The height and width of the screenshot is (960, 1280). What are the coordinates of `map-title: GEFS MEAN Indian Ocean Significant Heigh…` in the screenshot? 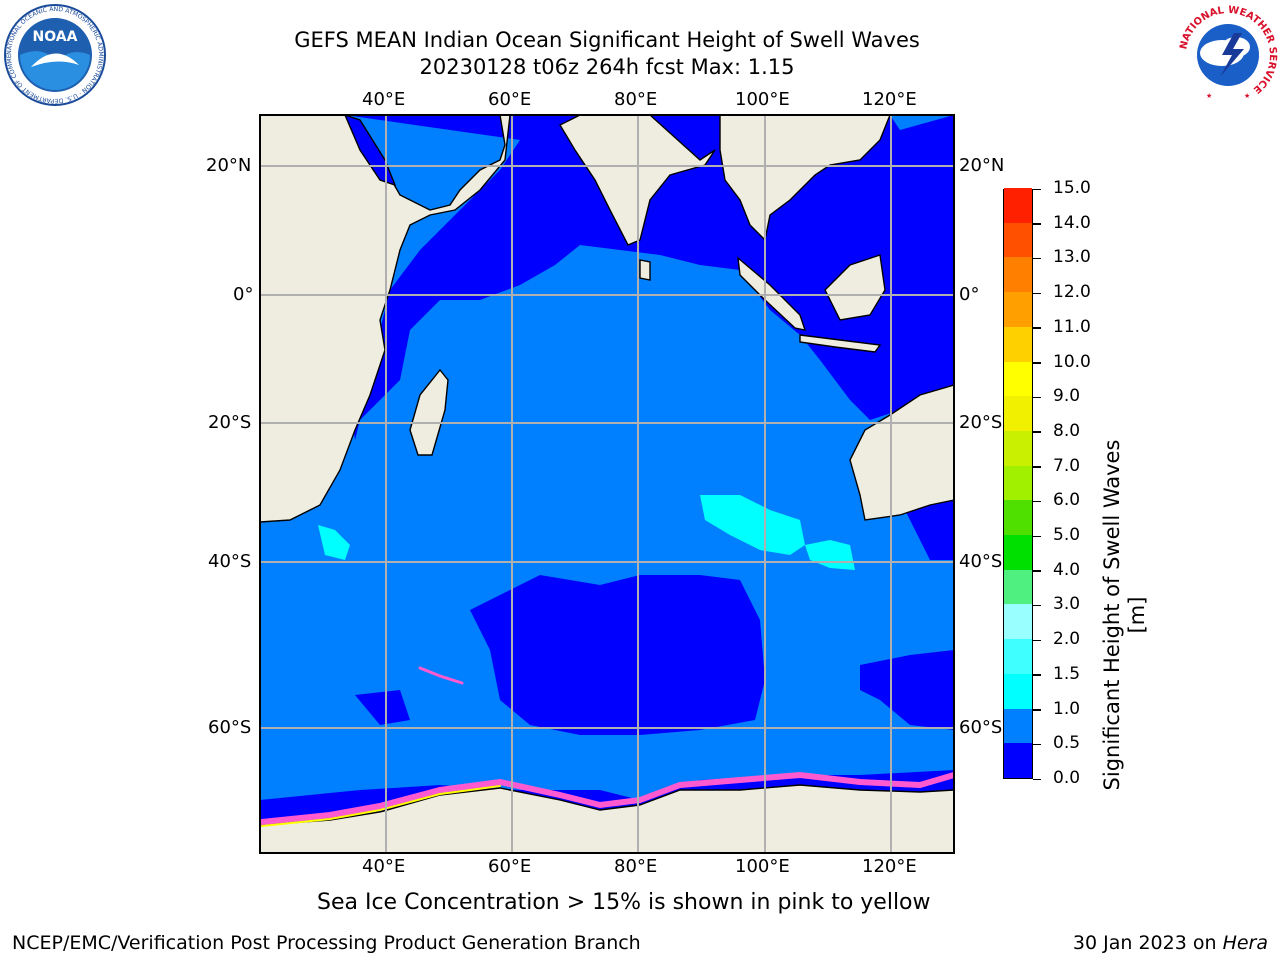 It's located at (607, 40).